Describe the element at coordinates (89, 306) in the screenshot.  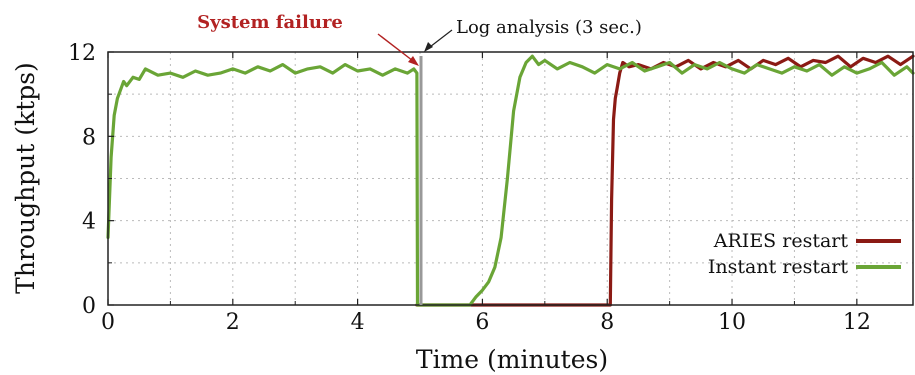
I see `y-tick-label: 0` at that location.